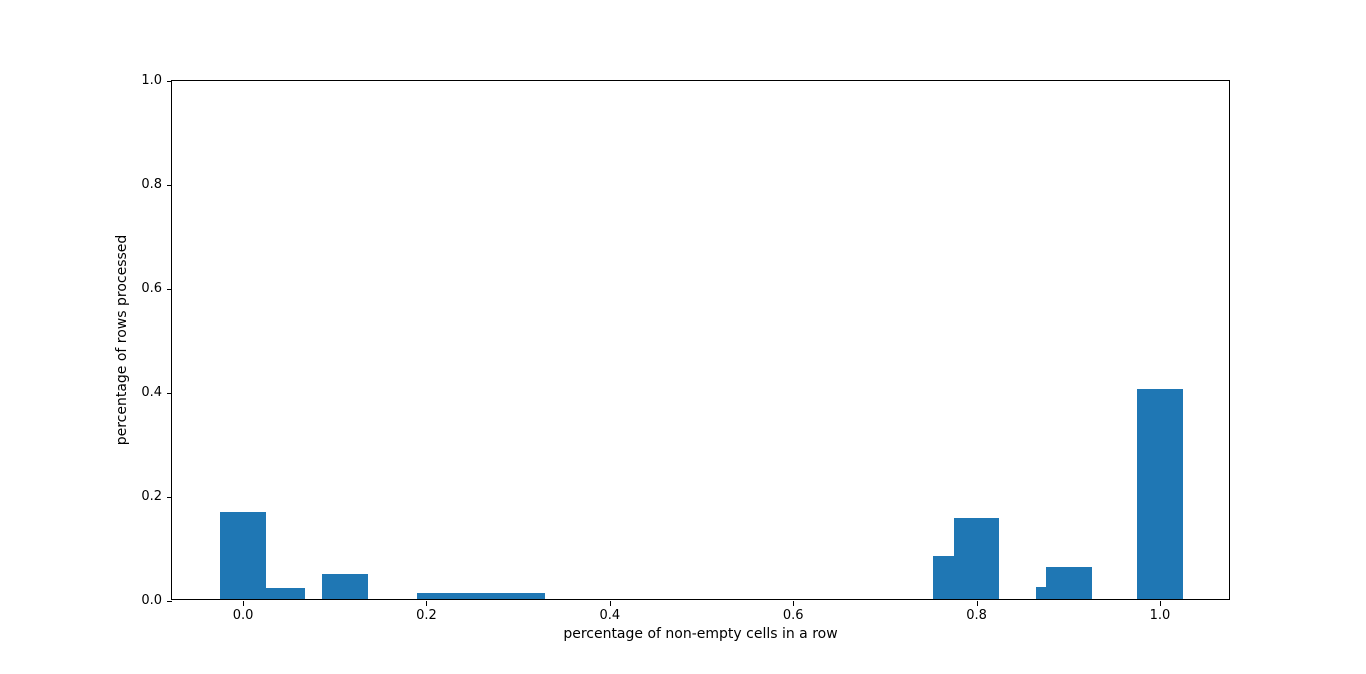  What do you see at coordinates (151, 184) in the screenshot?
I see `y-tick-label: 0.8` at bounding box center [151, 184].